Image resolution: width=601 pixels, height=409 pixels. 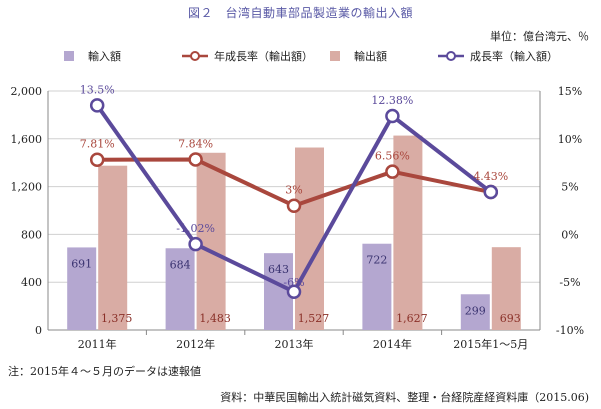 What do you see at coordinates (278, 269) in the screenshot?
I see `import-bar-label: 643` at bounding box center [278, 269].